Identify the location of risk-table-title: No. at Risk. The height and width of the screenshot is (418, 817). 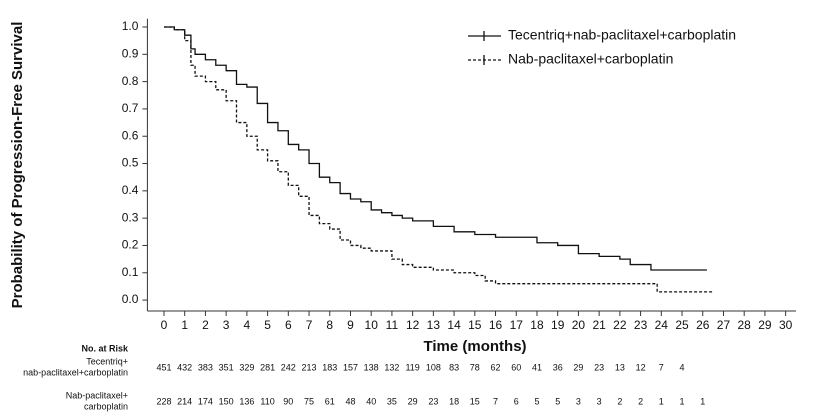
(105, 348).